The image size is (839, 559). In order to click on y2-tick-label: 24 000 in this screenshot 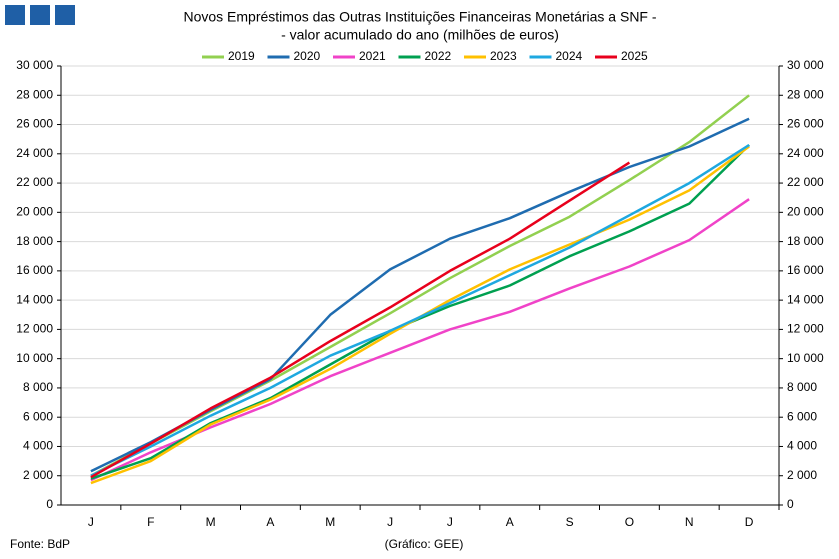, I will do `click(805, 153)`.